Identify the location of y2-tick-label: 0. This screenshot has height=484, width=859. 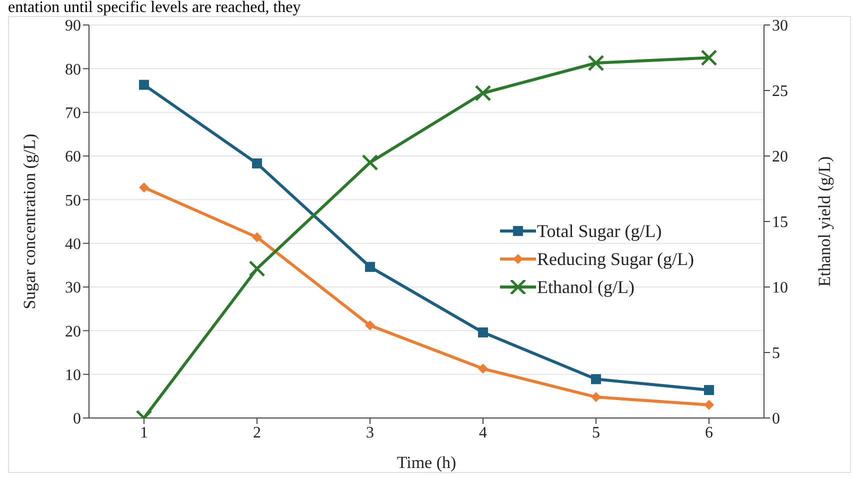
(776, 419).